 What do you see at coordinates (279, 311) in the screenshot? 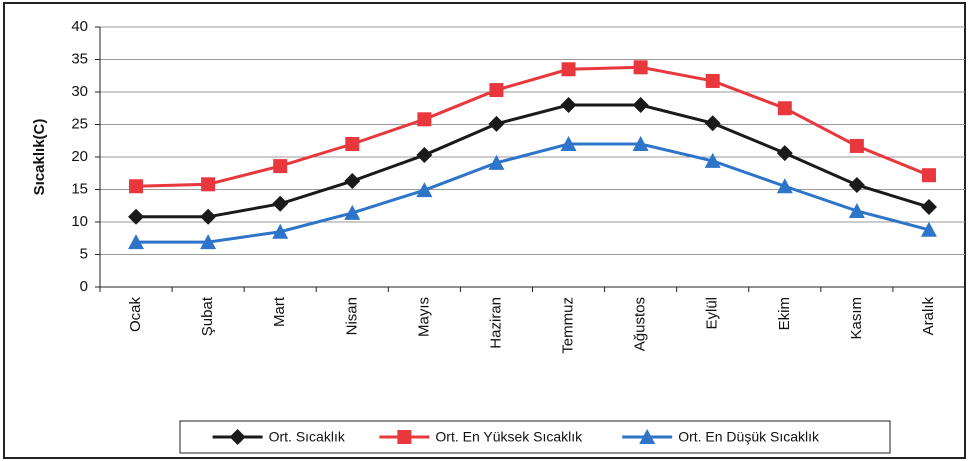
I see `x-tick-label: Mart` at bounding box center [279, 311].